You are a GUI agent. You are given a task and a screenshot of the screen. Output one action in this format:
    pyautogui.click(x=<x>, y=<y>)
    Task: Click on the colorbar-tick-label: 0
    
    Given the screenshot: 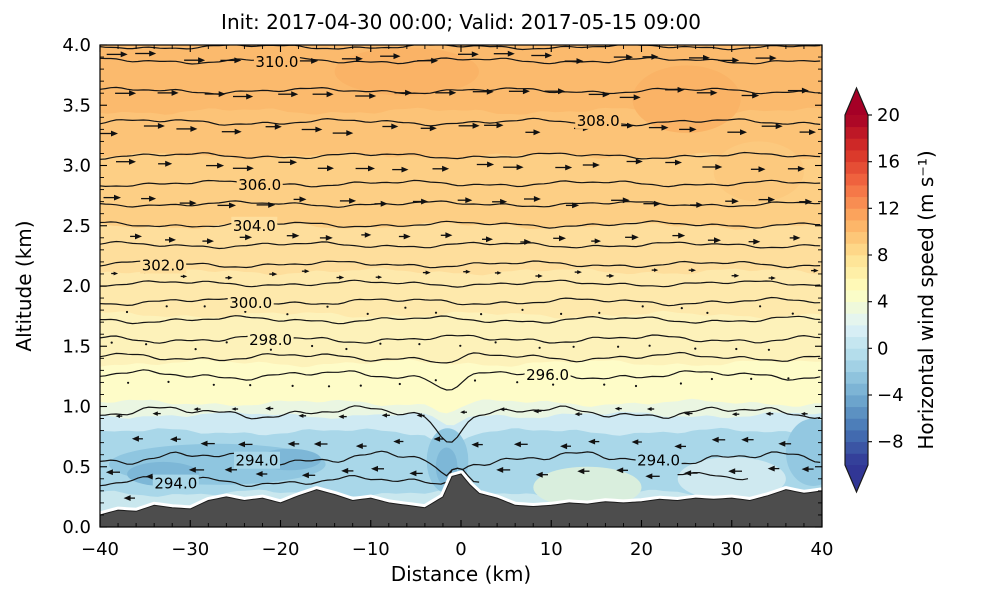 What is the action you would take?
    pyautogui.click(x=882, y=348)
    